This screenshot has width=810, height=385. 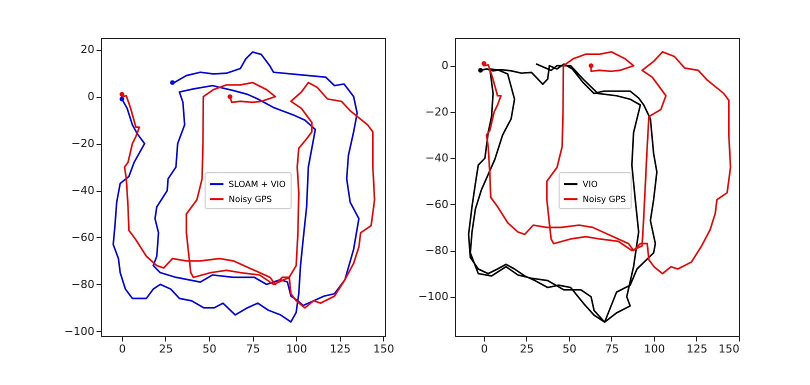 I want to click on y-tick-label: 20, so click(x=87, y=49).